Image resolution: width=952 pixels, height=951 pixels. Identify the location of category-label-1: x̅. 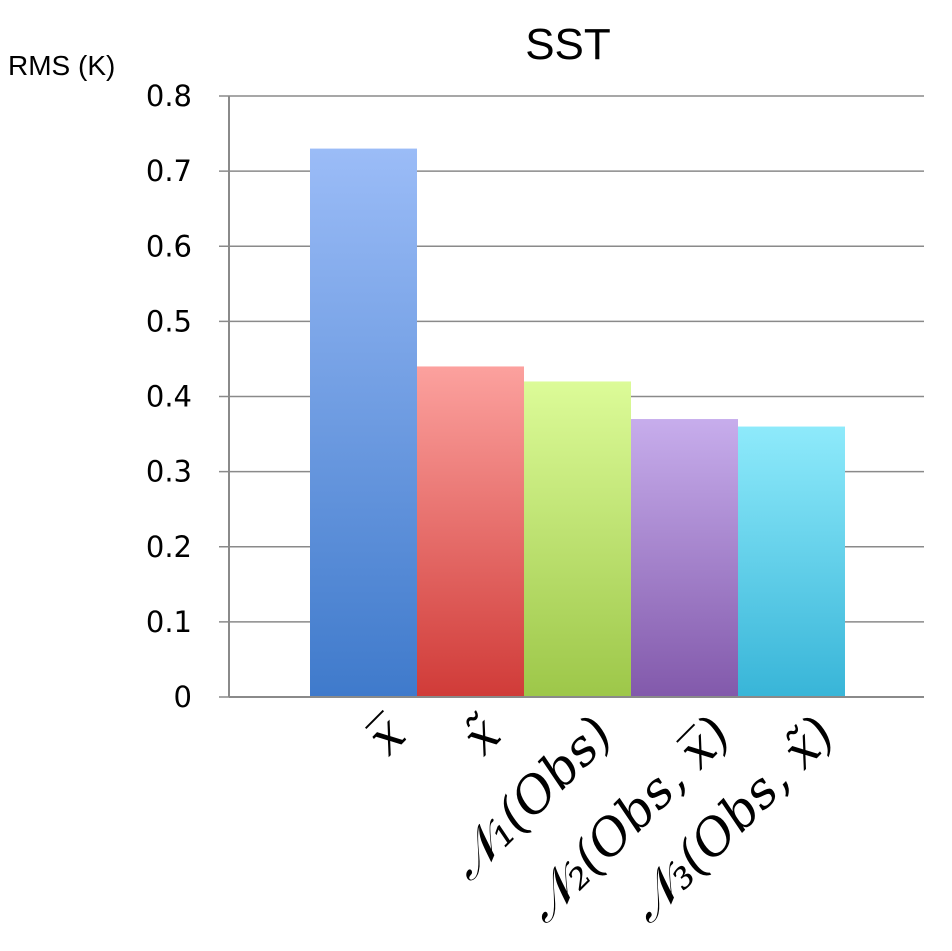
(387, 735).